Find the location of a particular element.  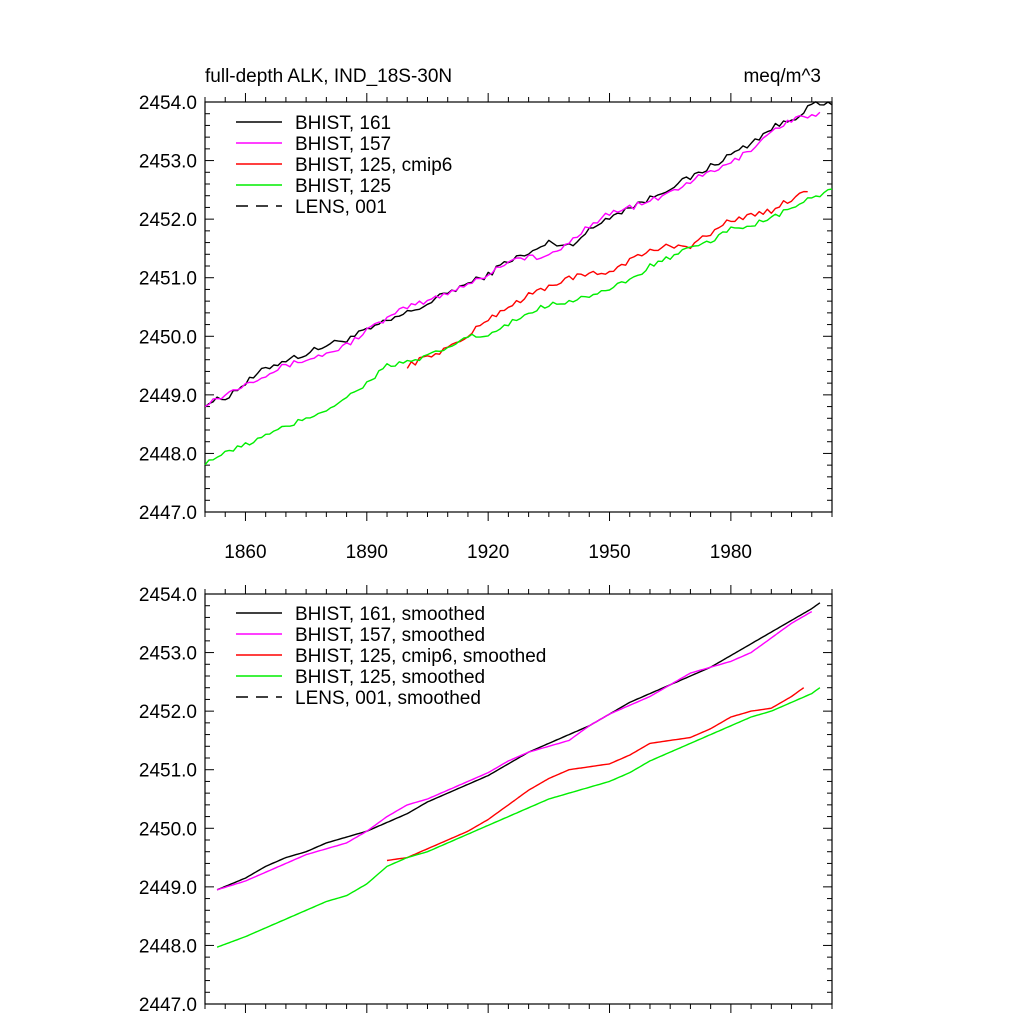

legend-label: BHIST, 161 is located at coordinates (343, 123).